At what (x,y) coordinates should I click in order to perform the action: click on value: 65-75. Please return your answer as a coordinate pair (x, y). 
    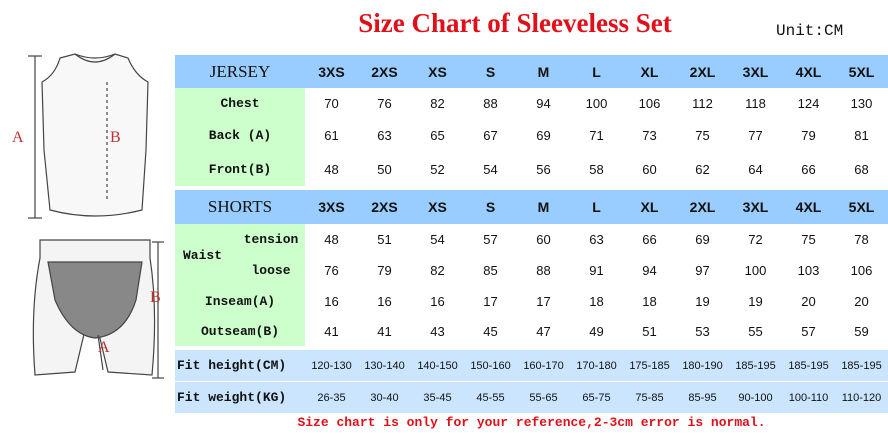
    Looking at the image, I should click on (596, 397).